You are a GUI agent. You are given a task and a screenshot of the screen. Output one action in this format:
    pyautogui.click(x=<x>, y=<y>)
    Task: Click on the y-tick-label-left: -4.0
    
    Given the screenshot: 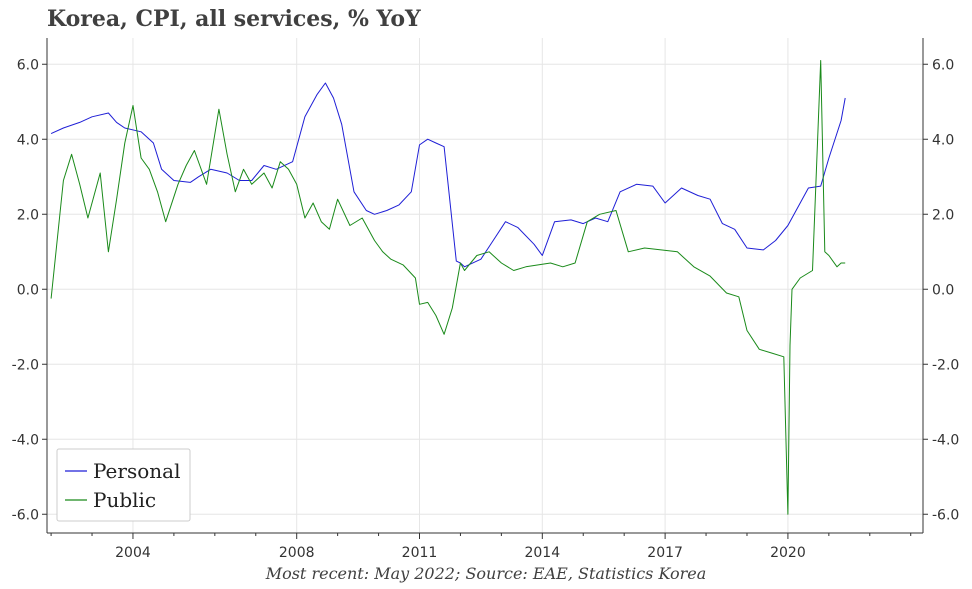 What is the action you would take?
    pyautogui.click(x=25, y=440)
    